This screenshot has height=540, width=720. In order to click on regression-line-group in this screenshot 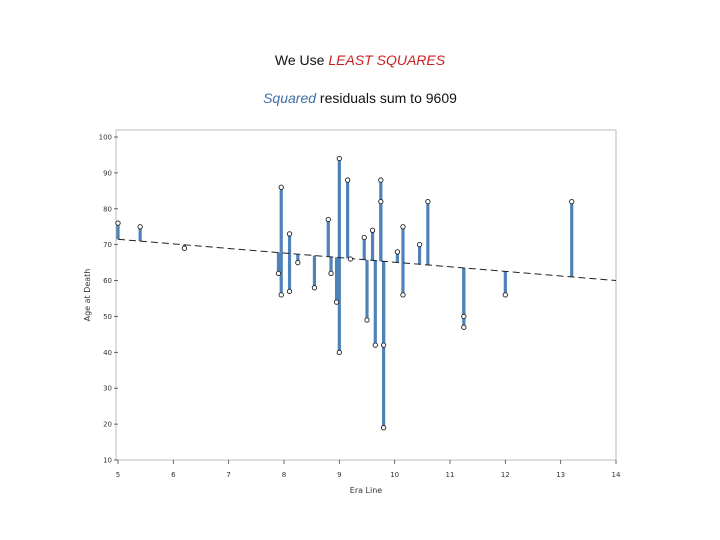, I will do `click(367, 260)`.